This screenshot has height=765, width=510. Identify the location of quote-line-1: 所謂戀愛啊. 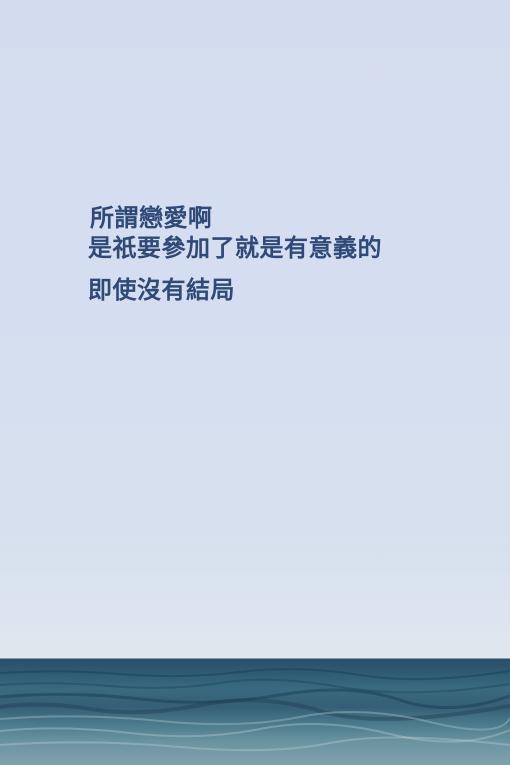
(151, 217).